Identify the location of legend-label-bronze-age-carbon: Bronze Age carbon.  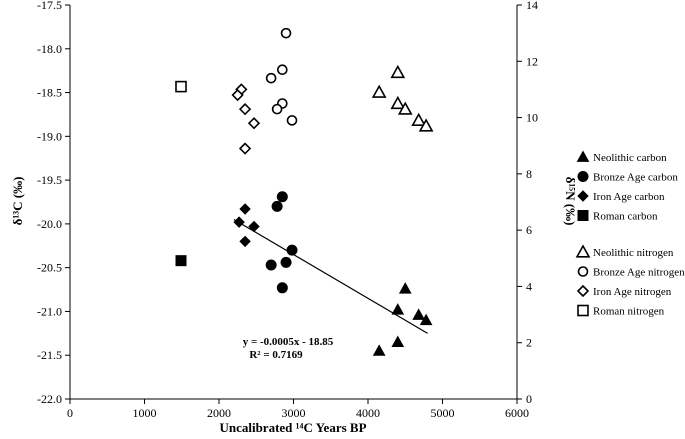
(635, 178).